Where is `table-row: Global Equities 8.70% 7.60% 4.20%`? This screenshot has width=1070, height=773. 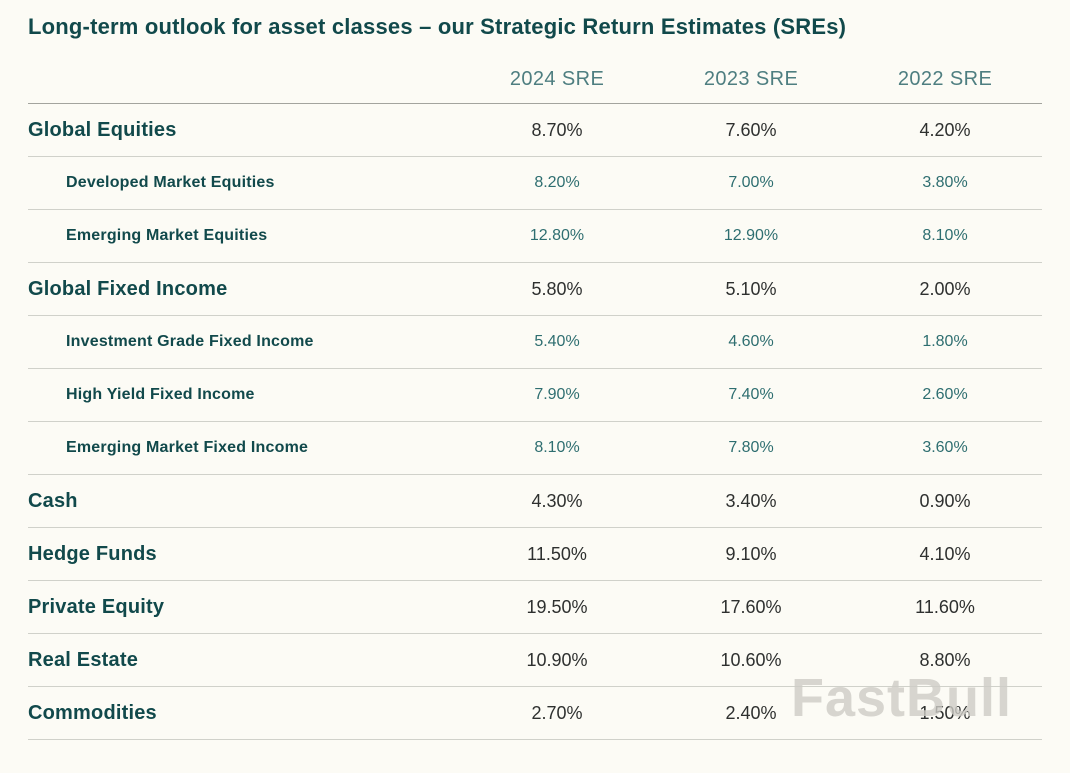
table-row: Global Equities 8.70% 7.60% 4.20% is located at coordinates (535, 130).